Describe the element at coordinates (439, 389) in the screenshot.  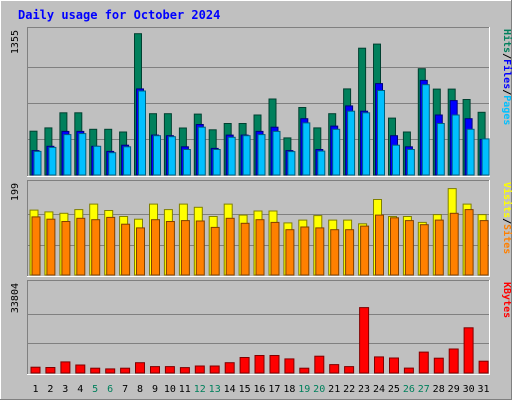
I see `day-label-28: 28` at that location.